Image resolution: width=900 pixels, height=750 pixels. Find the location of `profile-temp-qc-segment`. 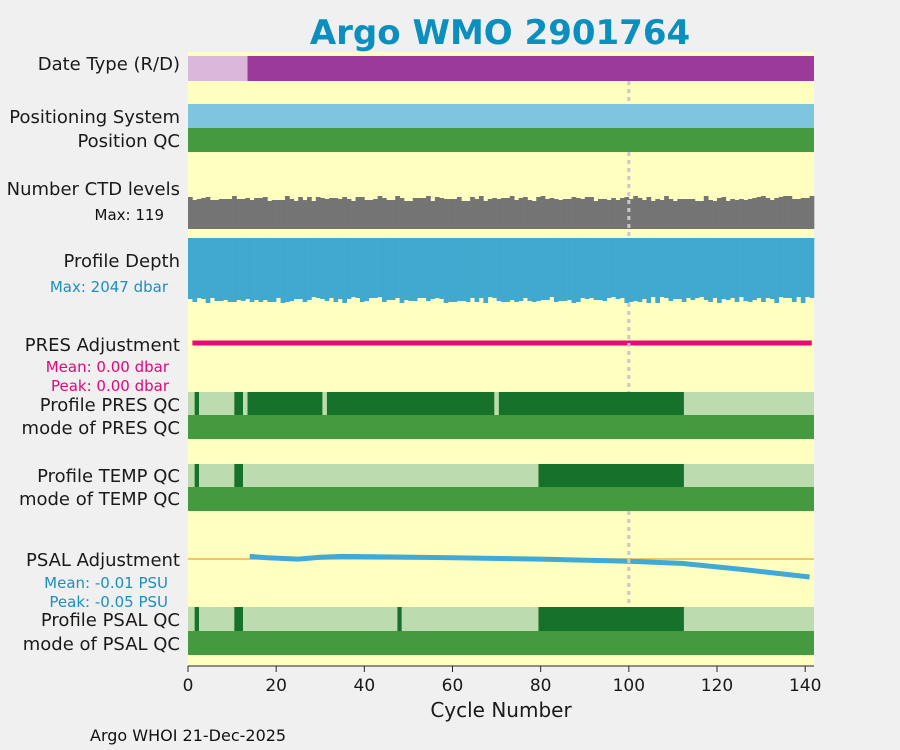

profile-temp-qc-segment is located at coordinates (611, 475).